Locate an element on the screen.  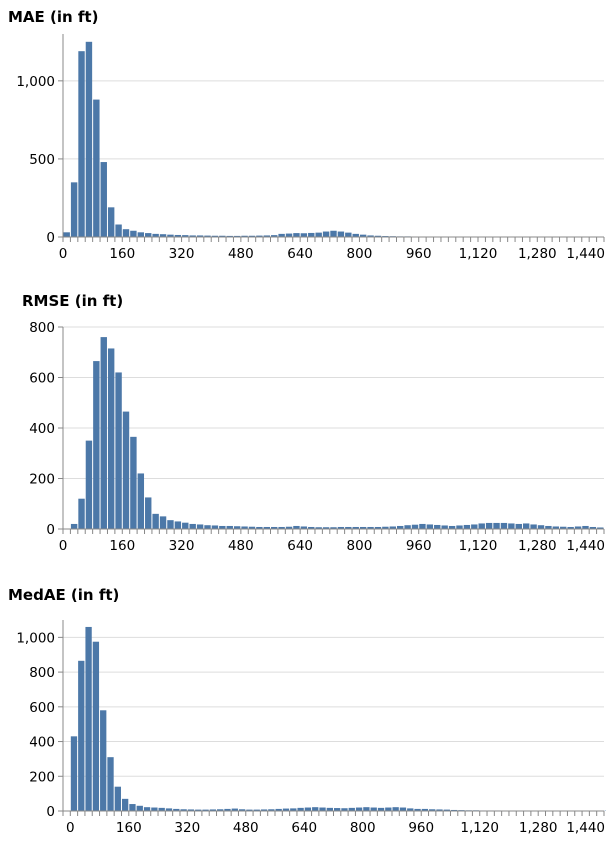
y-tick-label: 400 is located at coordinates (42, 743).